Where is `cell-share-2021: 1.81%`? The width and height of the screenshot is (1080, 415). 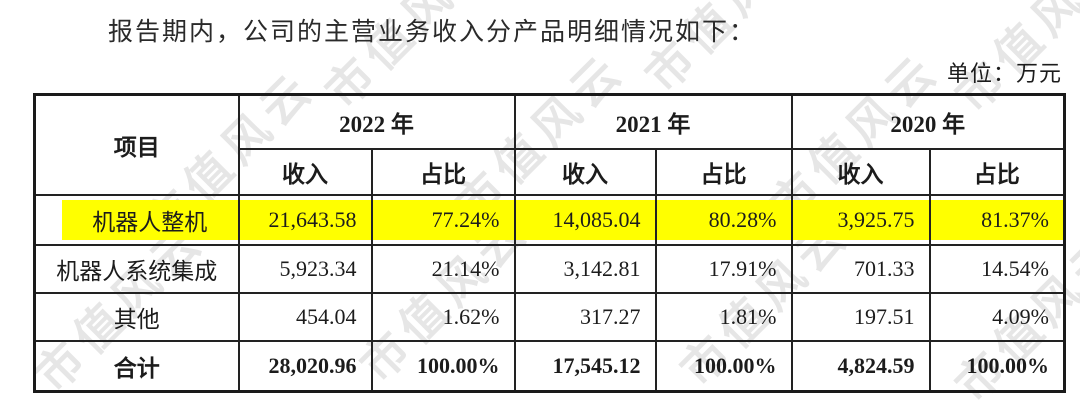
cell-share-2021: 1.81% is located at coordinates (723, 316).